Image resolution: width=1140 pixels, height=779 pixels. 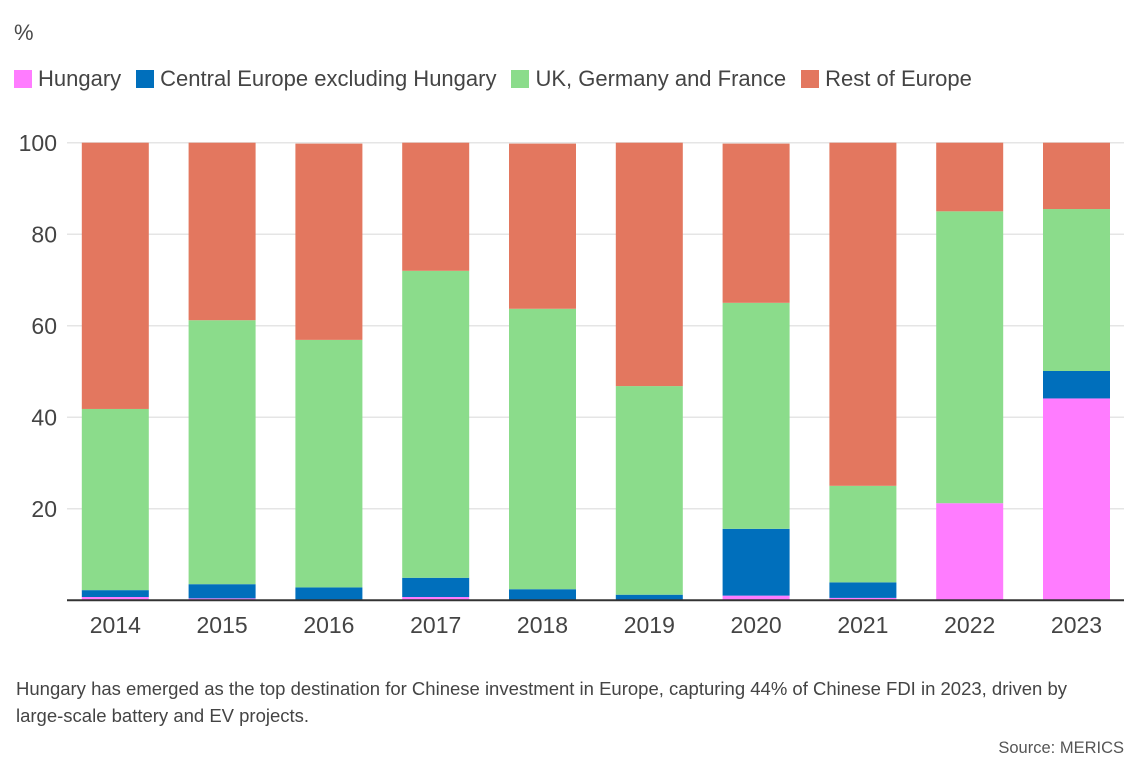 I want to click on x-tick-label: 2022, so click(x=969, y=625).